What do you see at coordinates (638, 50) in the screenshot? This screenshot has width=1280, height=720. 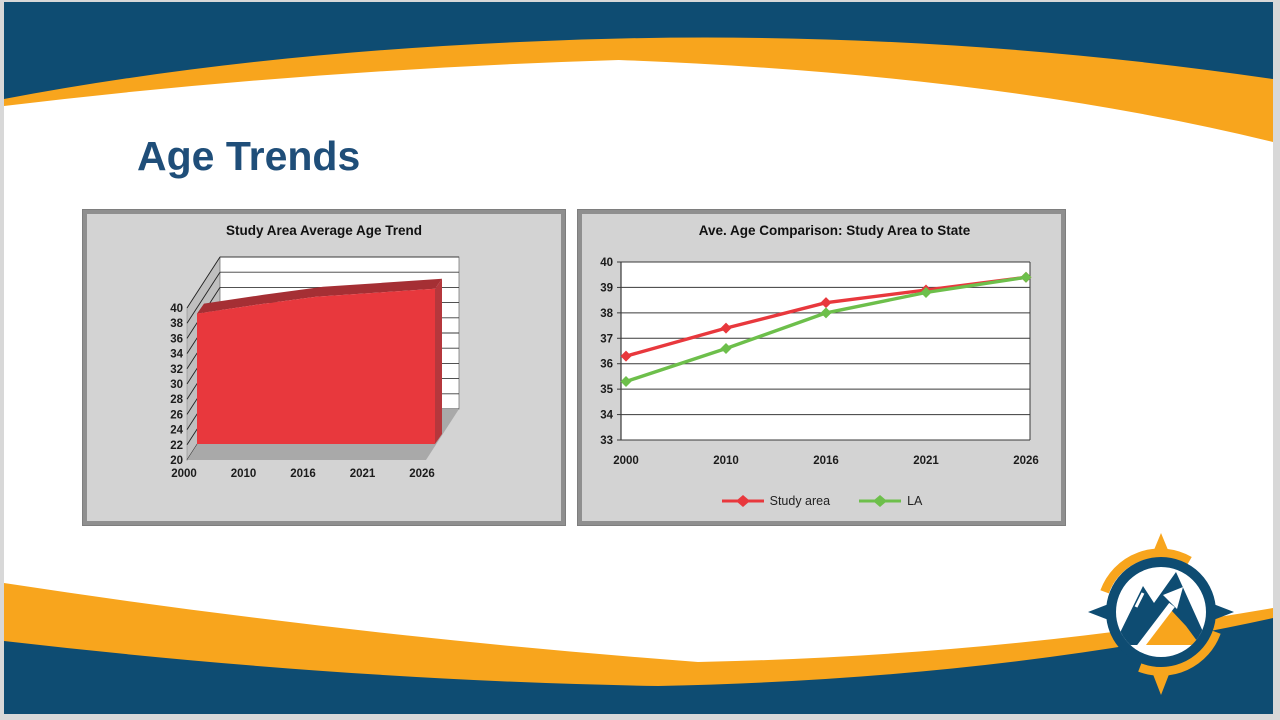 I see `top-swoosh-navy-band` at bounding box center [638, 50].